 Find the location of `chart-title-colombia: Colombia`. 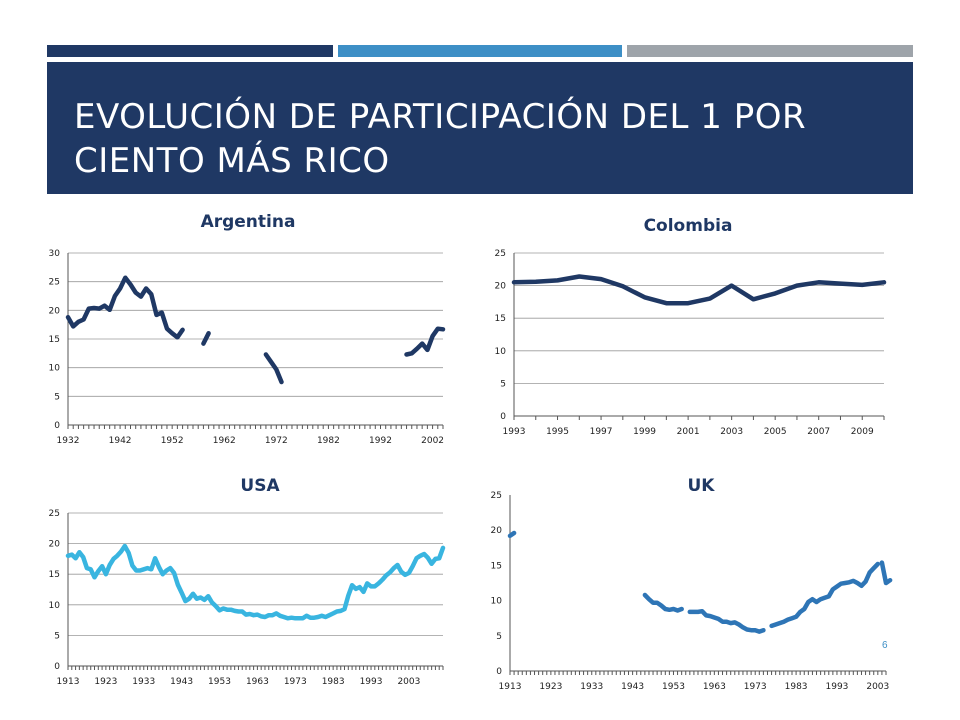

chart-title-colombia: Colombia is located at coordinates (688, 226).